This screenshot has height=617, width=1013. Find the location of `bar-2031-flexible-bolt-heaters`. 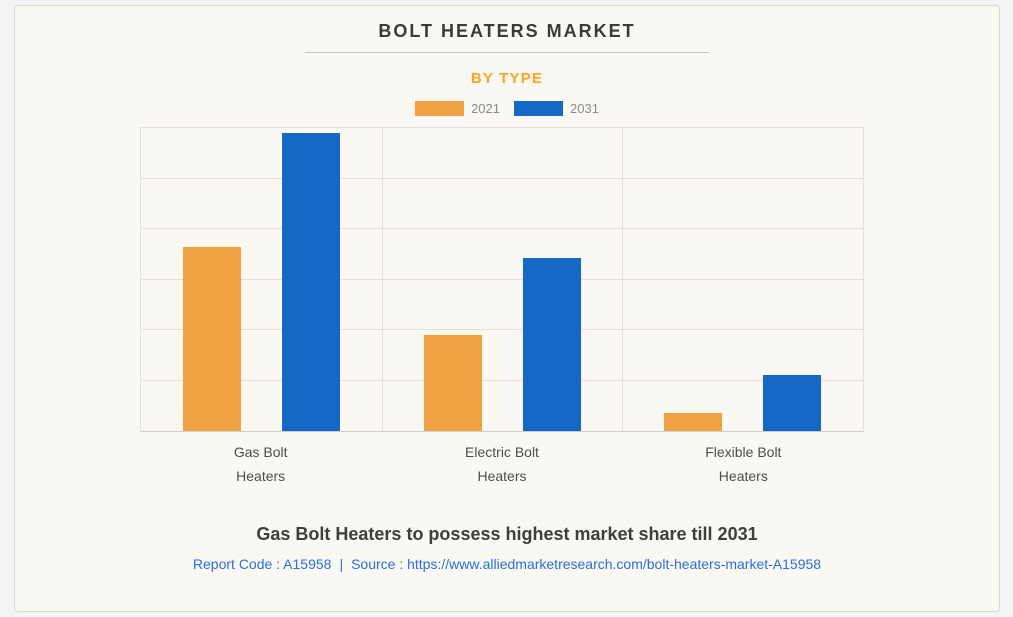

bar-2031-flexible-bolt-heaters is located at coordinates (792, 403).